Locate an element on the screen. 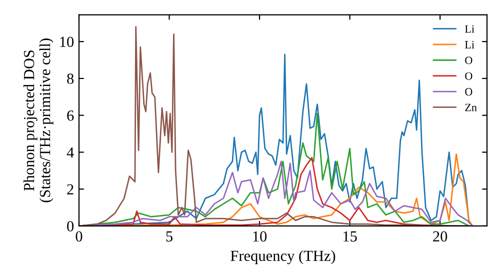 The width and height of the screenshot is (500, 280). y-tick-label: 2 is located at coordinates (70, 189).